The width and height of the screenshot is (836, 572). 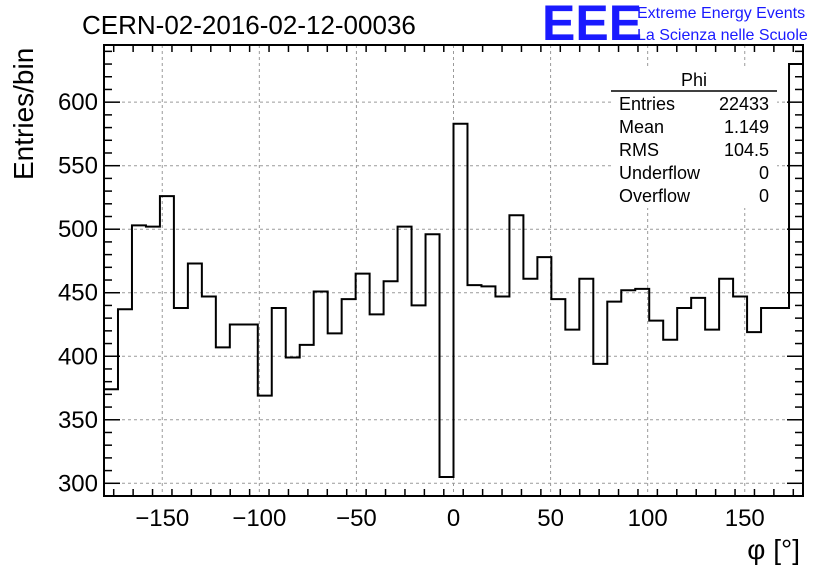 I want to click on x-tick-label: 150, so click(x=745, y=518).